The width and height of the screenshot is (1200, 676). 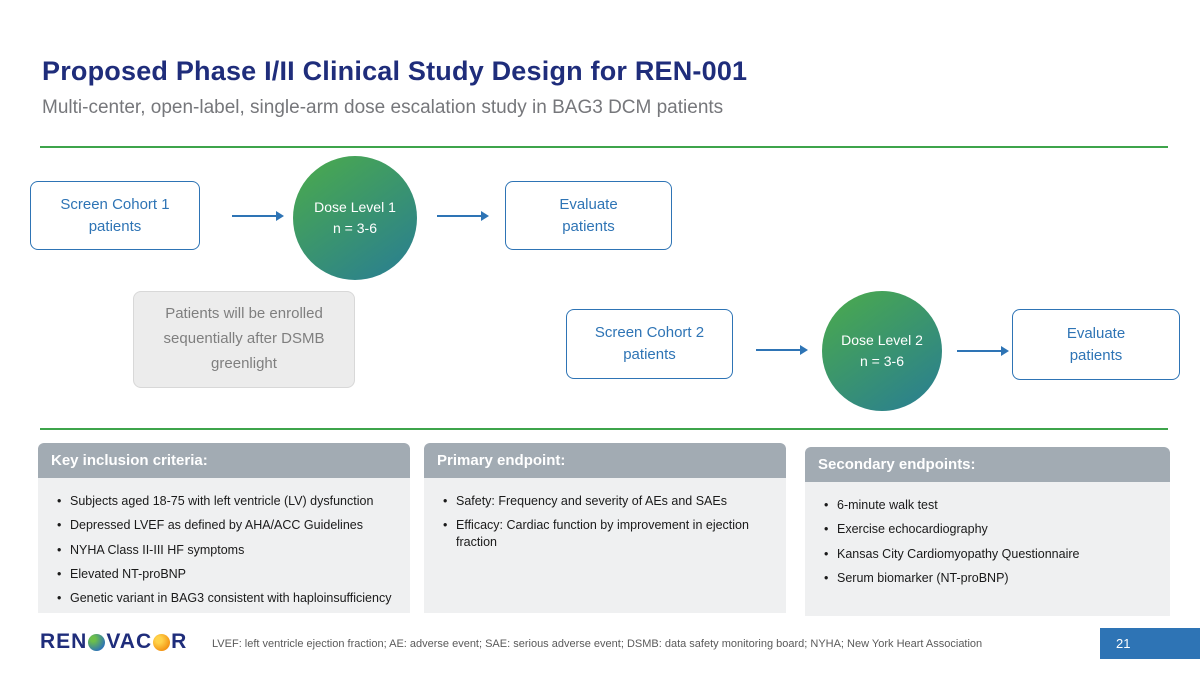 What do you see at coordinates (990, 505) in the screenshot?
I see `bullet-item: 6-minute walk test` at bounding box center [990, 505].